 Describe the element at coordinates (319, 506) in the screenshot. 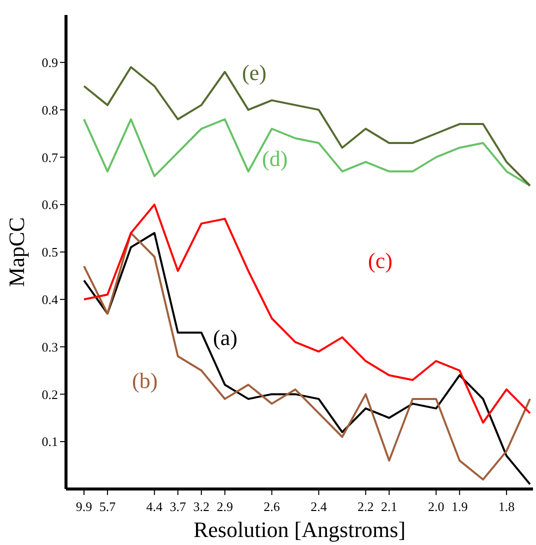

I see `x-tick-label: 2.4` at that location.